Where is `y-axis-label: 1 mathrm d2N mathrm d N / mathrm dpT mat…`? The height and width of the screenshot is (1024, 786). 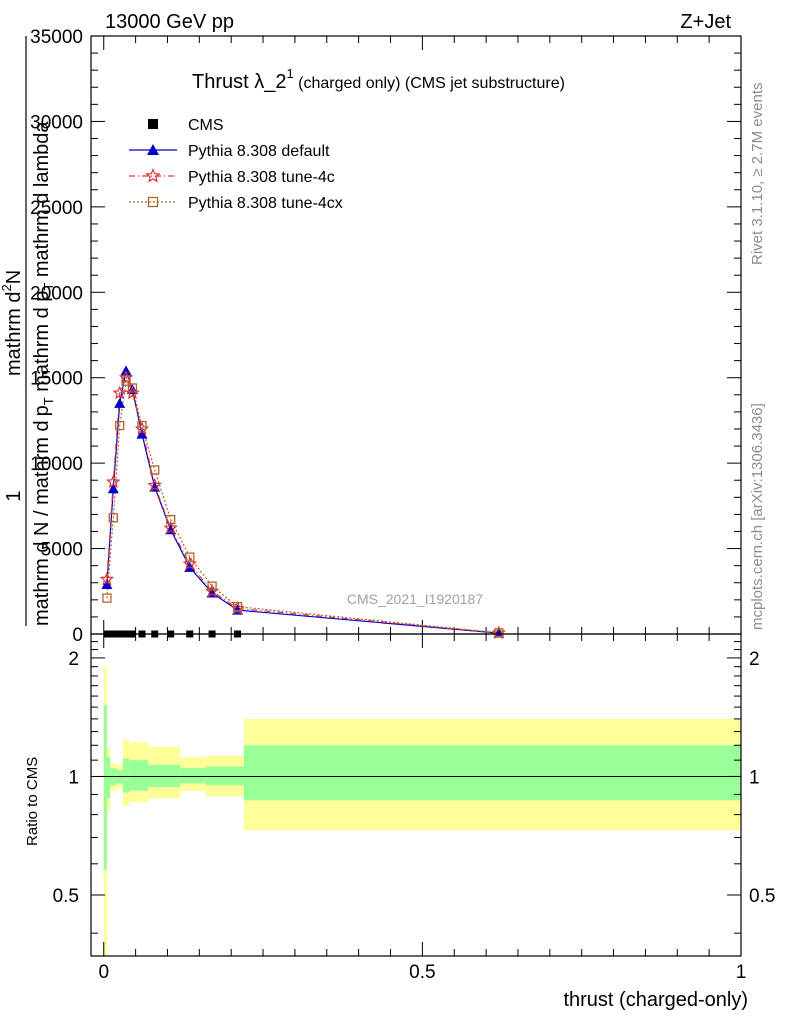 y-axis-label: 1 mathrm d2N mathrm d N / mathrm dpT mat… is located at coordinates (28, 331).